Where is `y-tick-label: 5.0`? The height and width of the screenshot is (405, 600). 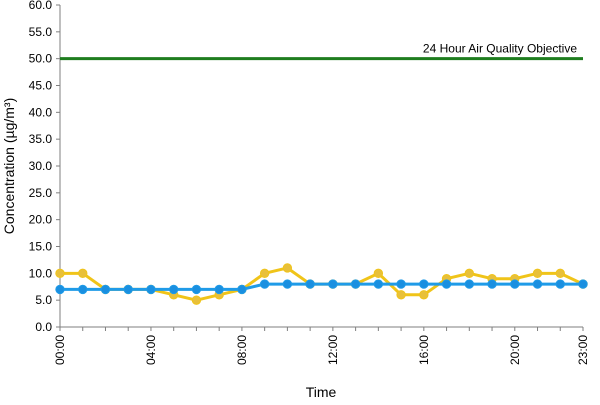
y-tick-label: 5.0 is located at coordinates (43, 300).